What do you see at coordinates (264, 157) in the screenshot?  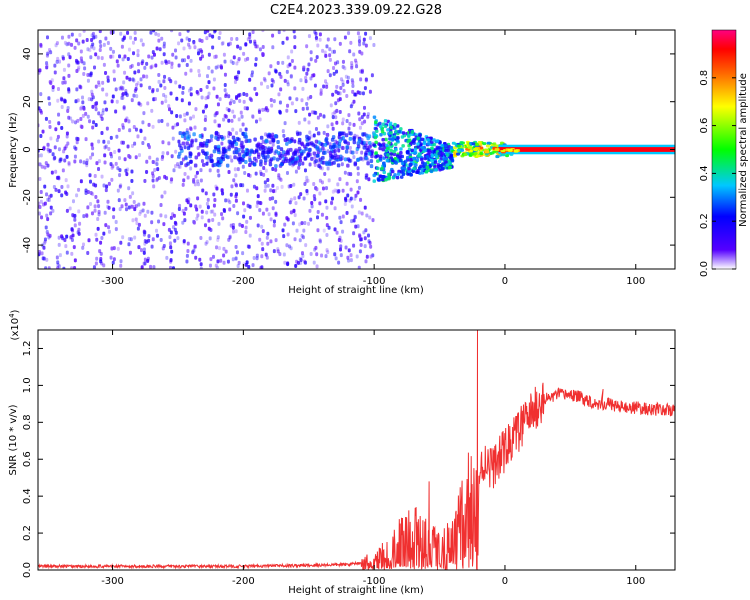 I see `heat-cell-1908` at bounding box center [264, 157].